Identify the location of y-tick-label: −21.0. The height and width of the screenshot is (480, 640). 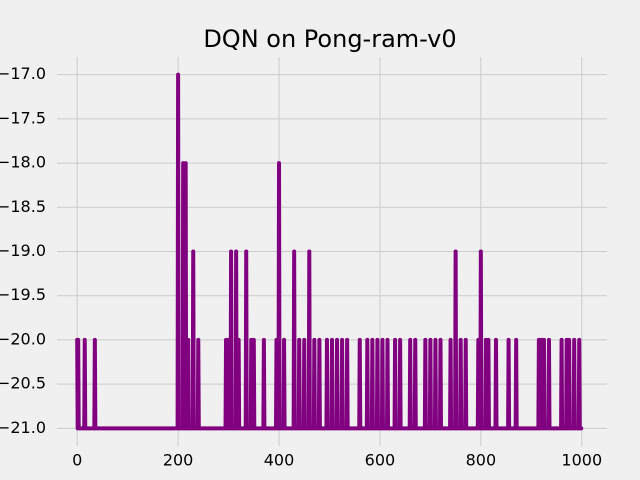
(23, 427).